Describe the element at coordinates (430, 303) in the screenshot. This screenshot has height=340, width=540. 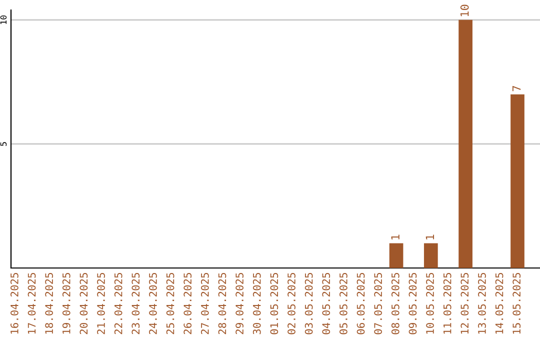
I see `x-tick-label: 10.05.2025` at that location.